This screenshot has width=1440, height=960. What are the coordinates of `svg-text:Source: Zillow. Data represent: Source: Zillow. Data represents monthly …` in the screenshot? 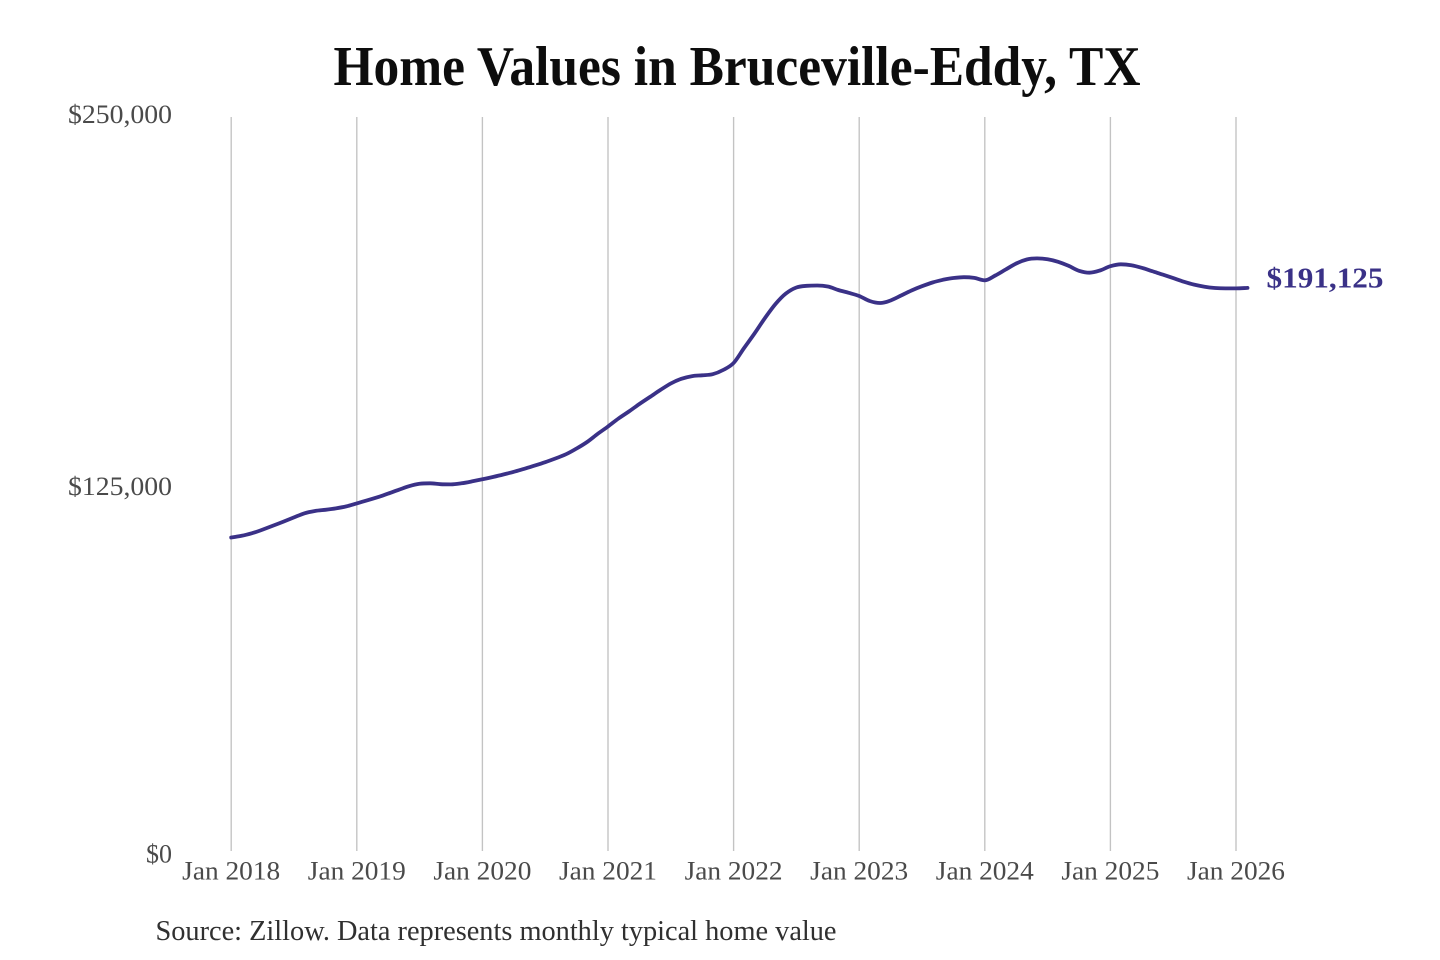 It's located at (496, 931).